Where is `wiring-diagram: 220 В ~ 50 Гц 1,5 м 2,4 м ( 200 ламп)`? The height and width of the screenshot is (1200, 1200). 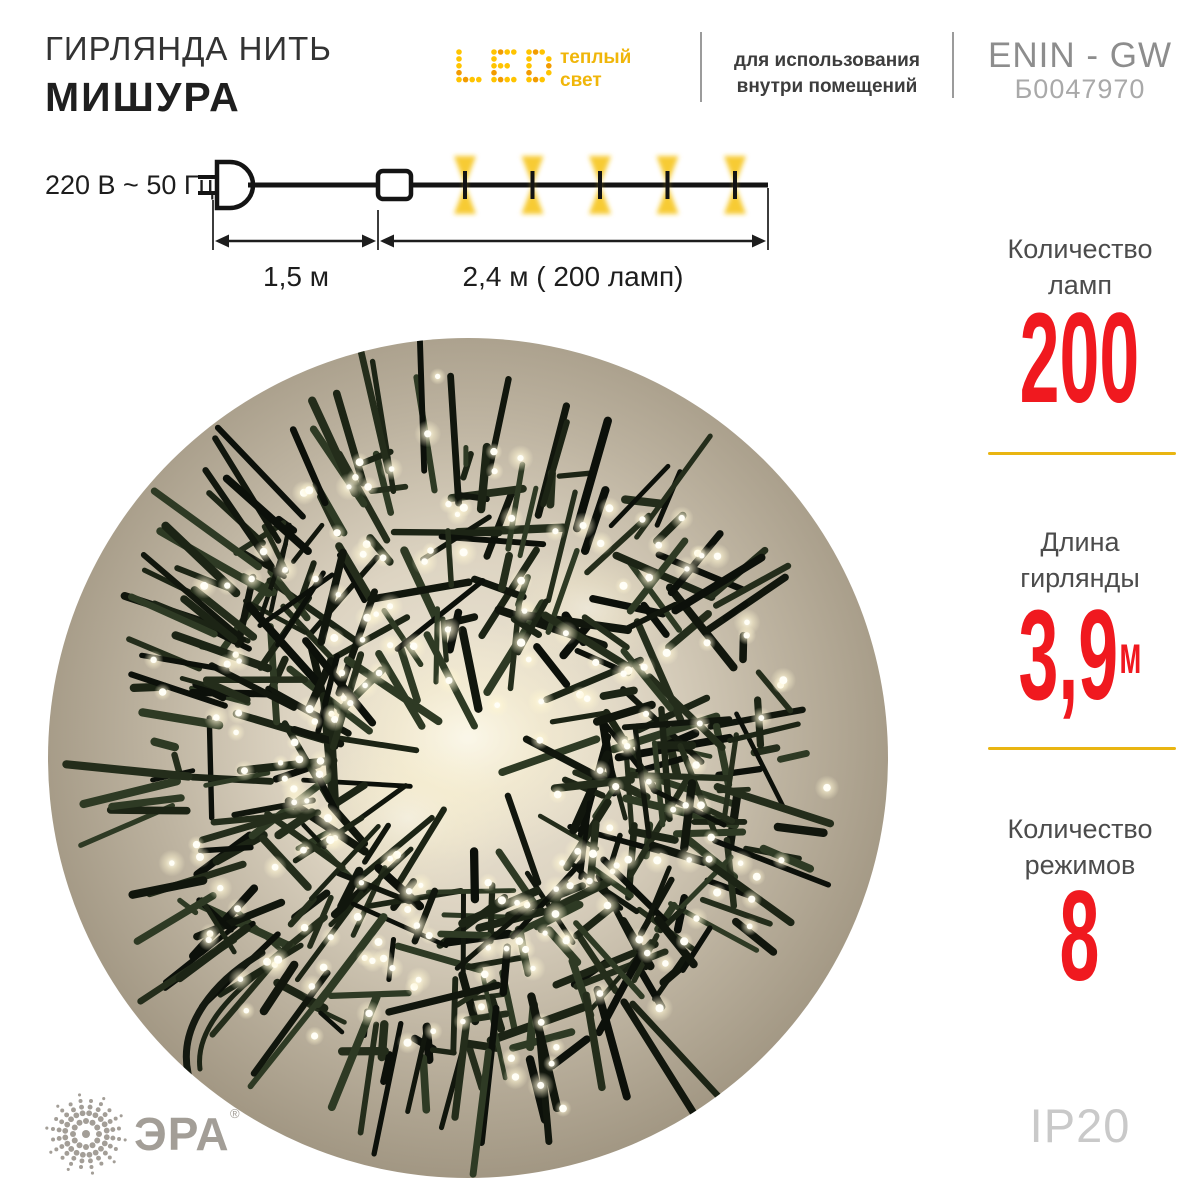
wiring-diagram: 220 В ~ 50 Гц 1,5 м 2,4 м ( 200 ламп) is located at coordinates (407, 224).